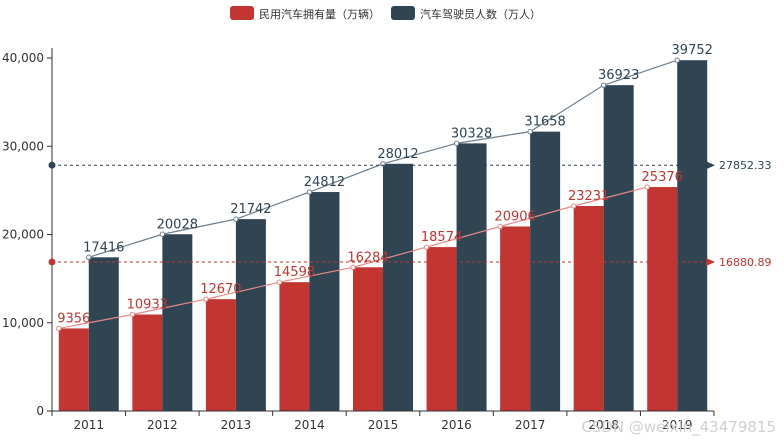 The height and width of the screenshot is (447, 784). What do you see at coordinates (745, 262) in the screenshot?
I see `average-label-0: 16880.89` at bounding box center [745, 262].